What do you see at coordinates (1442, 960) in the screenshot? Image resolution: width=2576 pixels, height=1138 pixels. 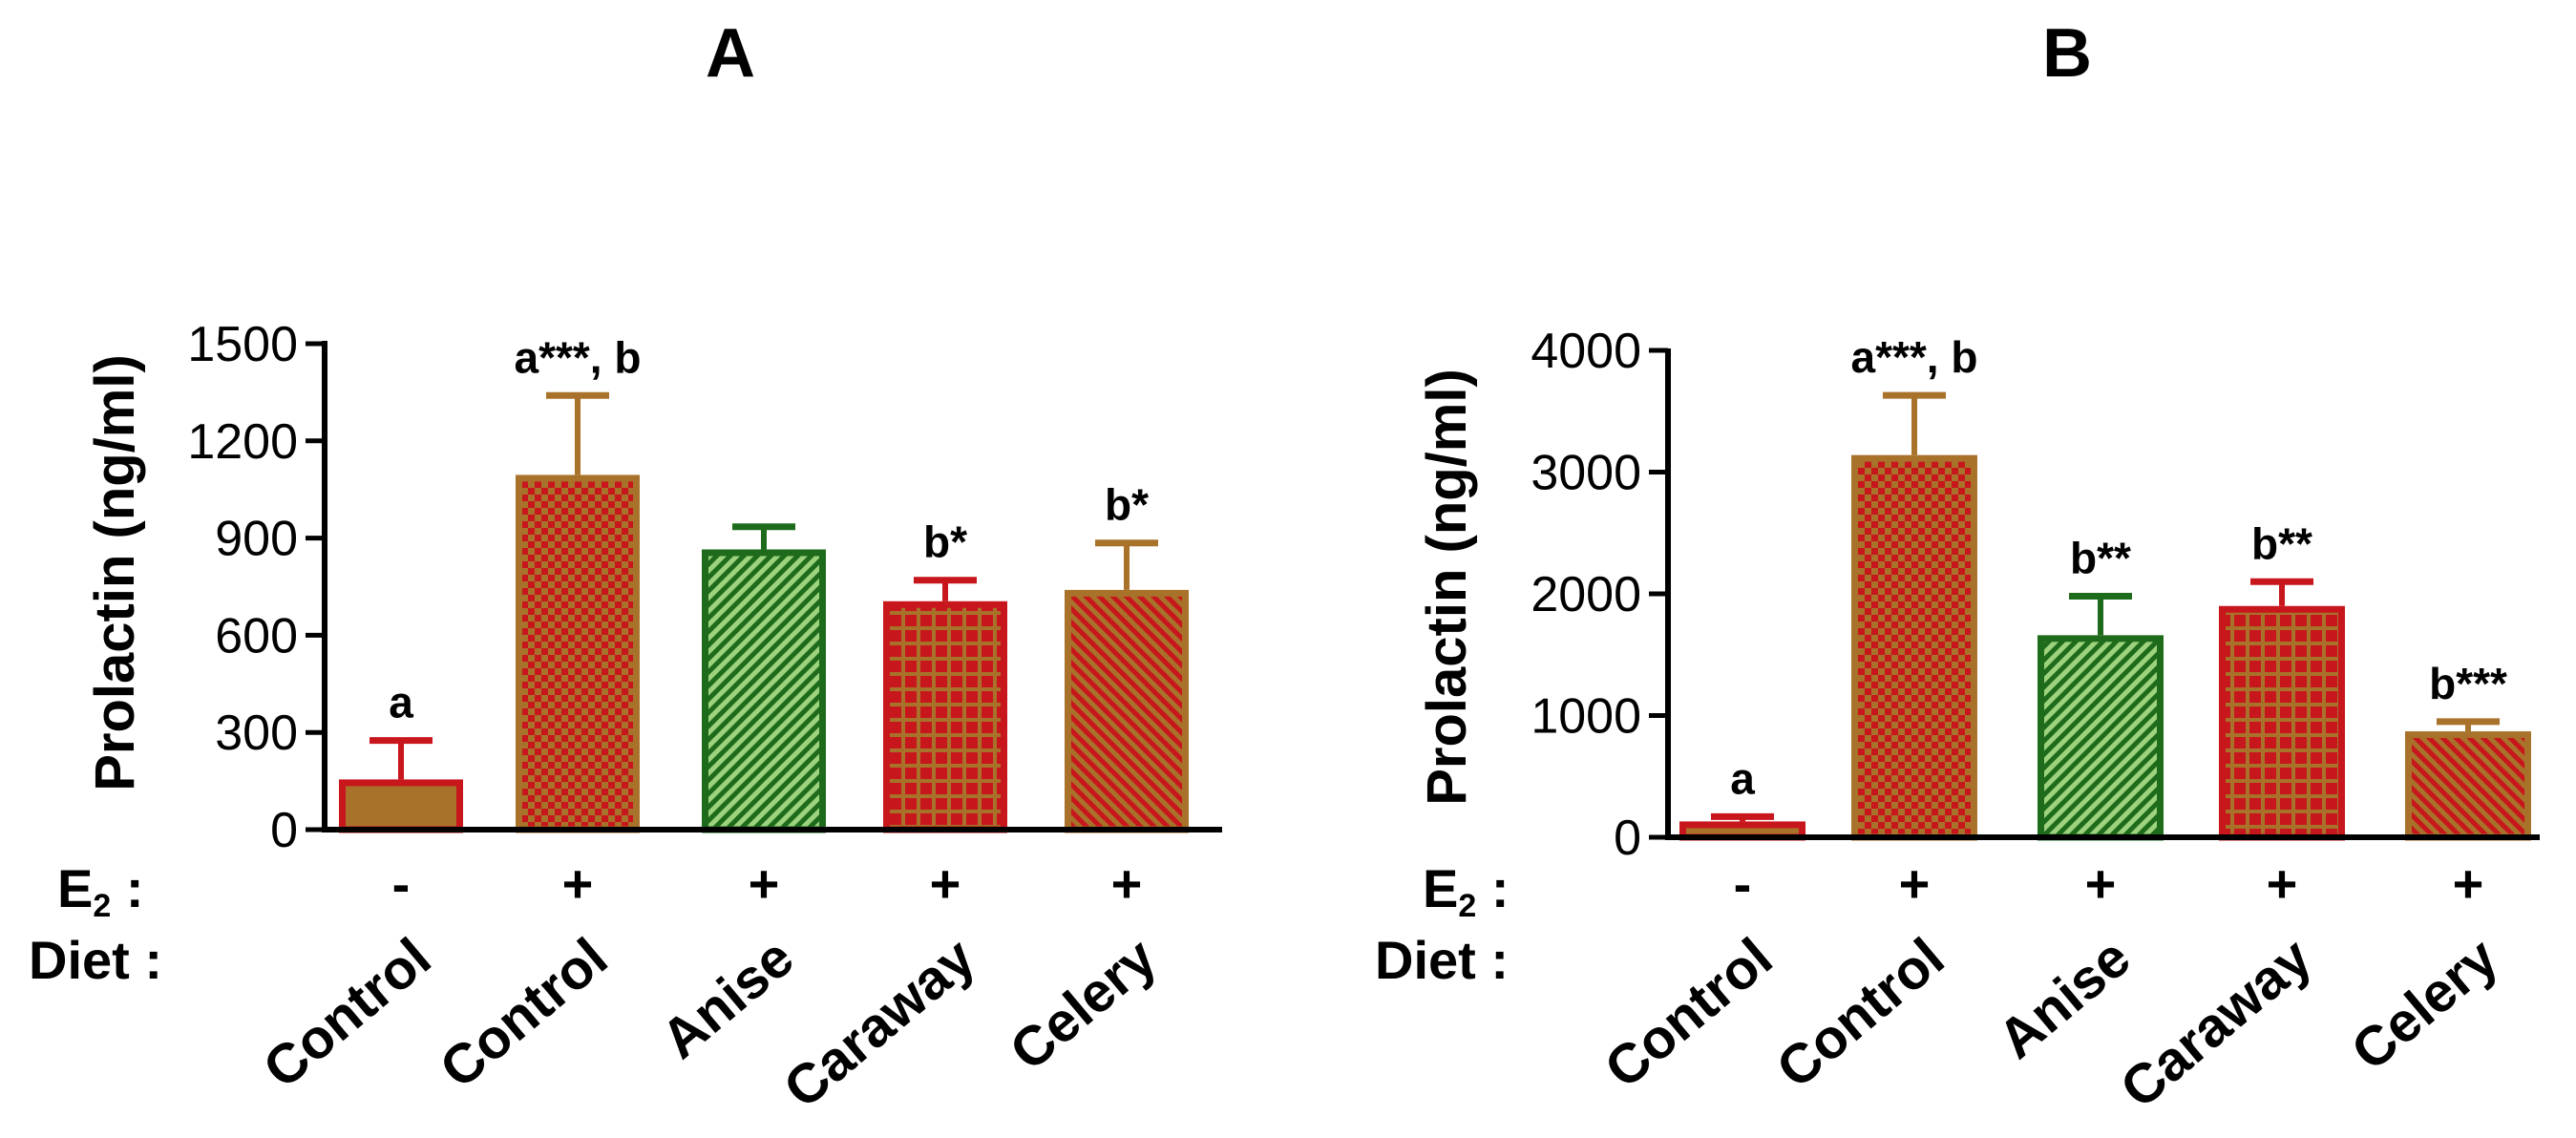 I see `panel-b-diet-row-label: Diet :` at bounding box center [1442, 960].